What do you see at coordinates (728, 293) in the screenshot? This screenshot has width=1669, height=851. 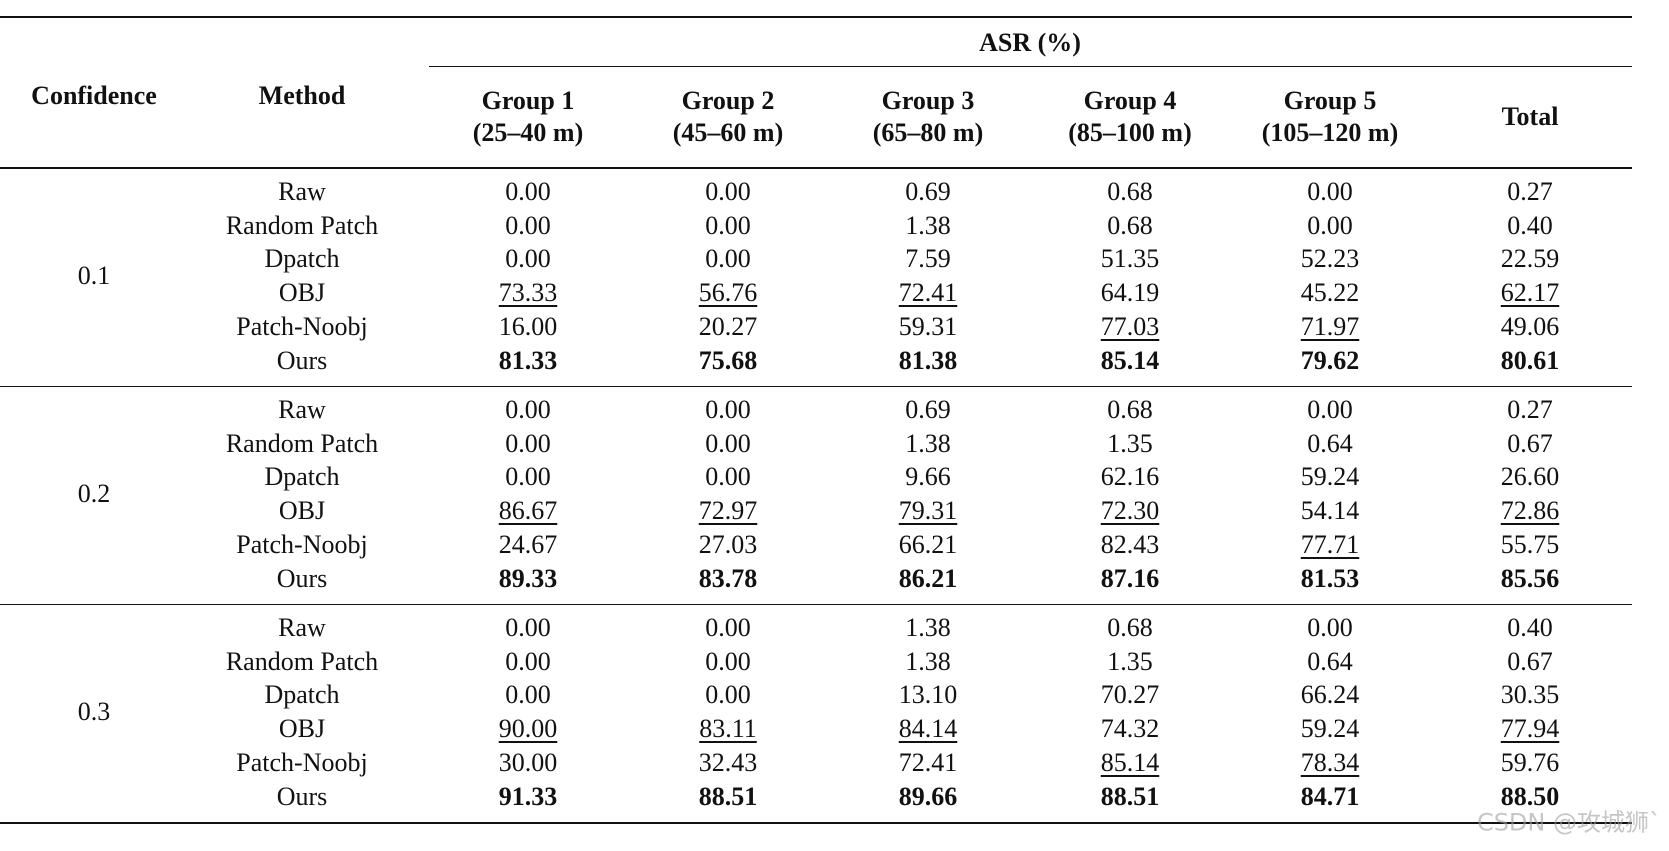 I see `value-cell: 56.76` at bounding box center [728, 293].